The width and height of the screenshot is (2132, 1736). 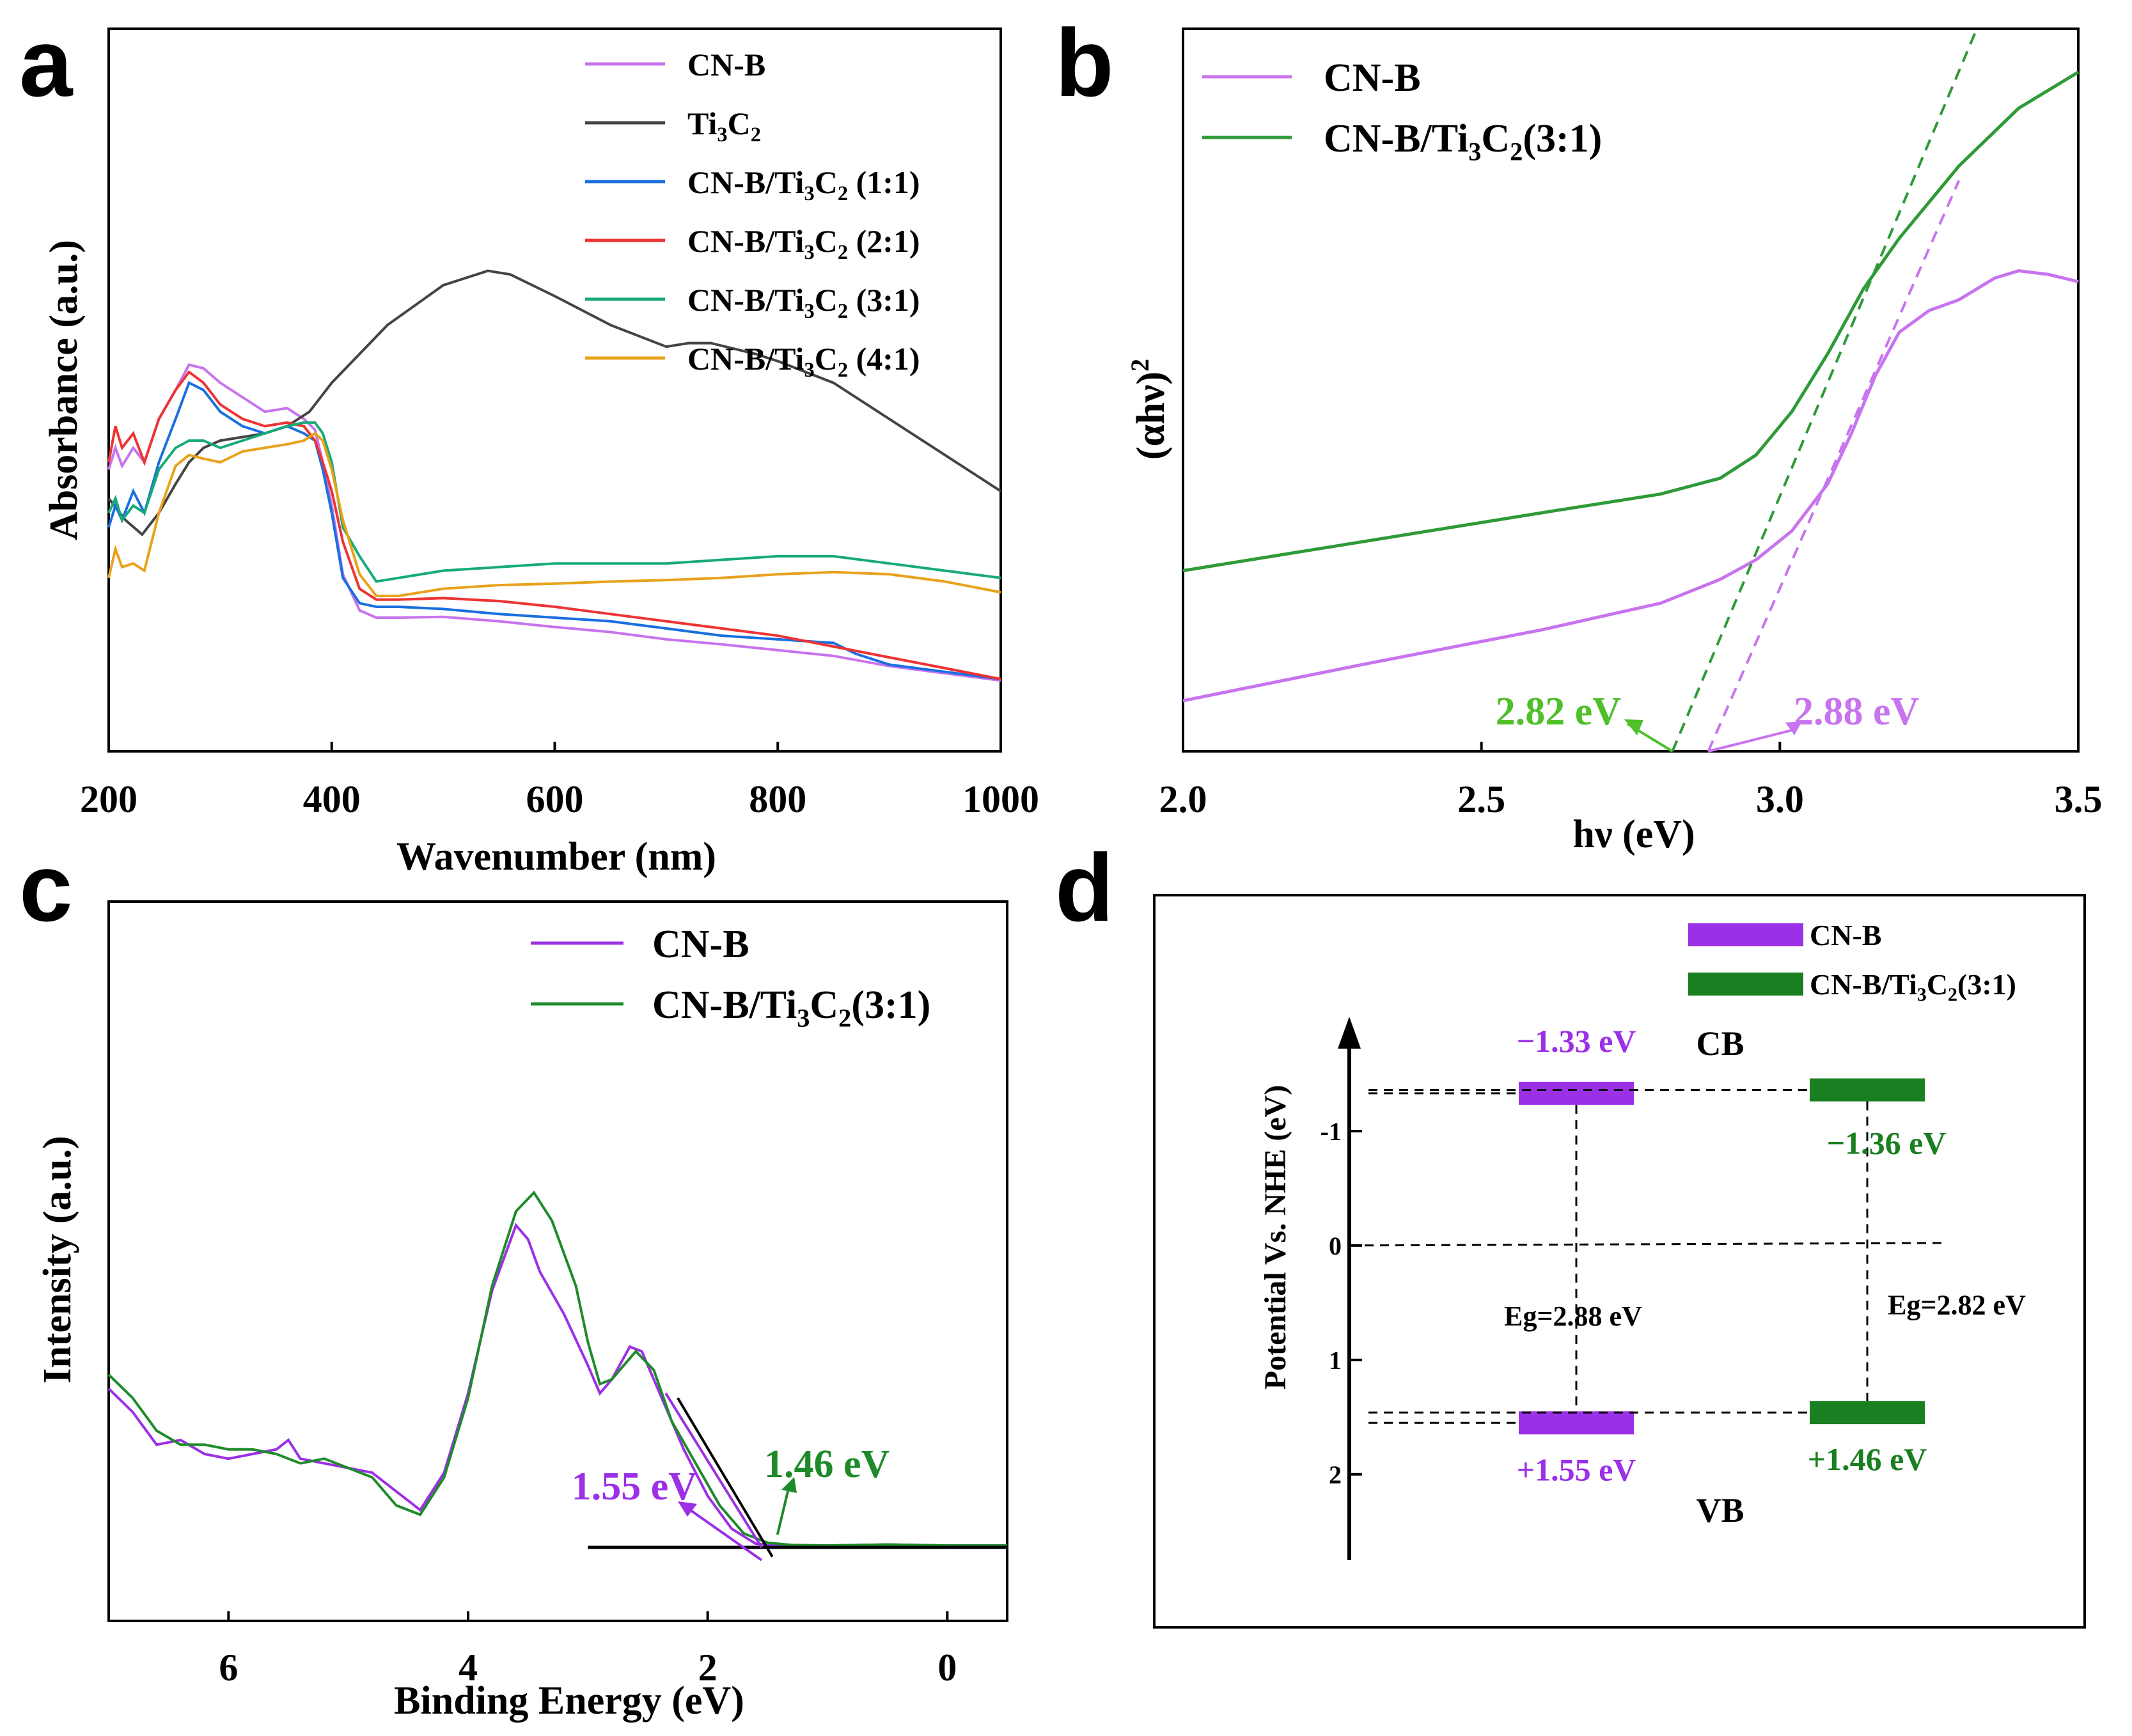 I want to click on a-legend-label-4: CN-B/Ti3C2 (3:1), so click(x=803, y=302).